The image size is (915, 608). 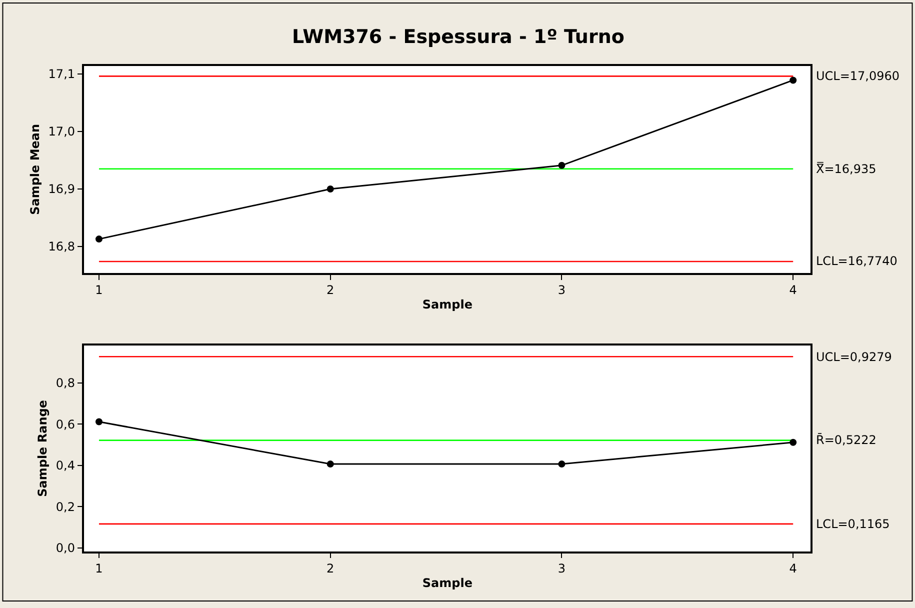 What do you see at coordinates (66, 548) in the screenshot?
I see `y-tick-label: 0,0` at bounding box center [66, 548].